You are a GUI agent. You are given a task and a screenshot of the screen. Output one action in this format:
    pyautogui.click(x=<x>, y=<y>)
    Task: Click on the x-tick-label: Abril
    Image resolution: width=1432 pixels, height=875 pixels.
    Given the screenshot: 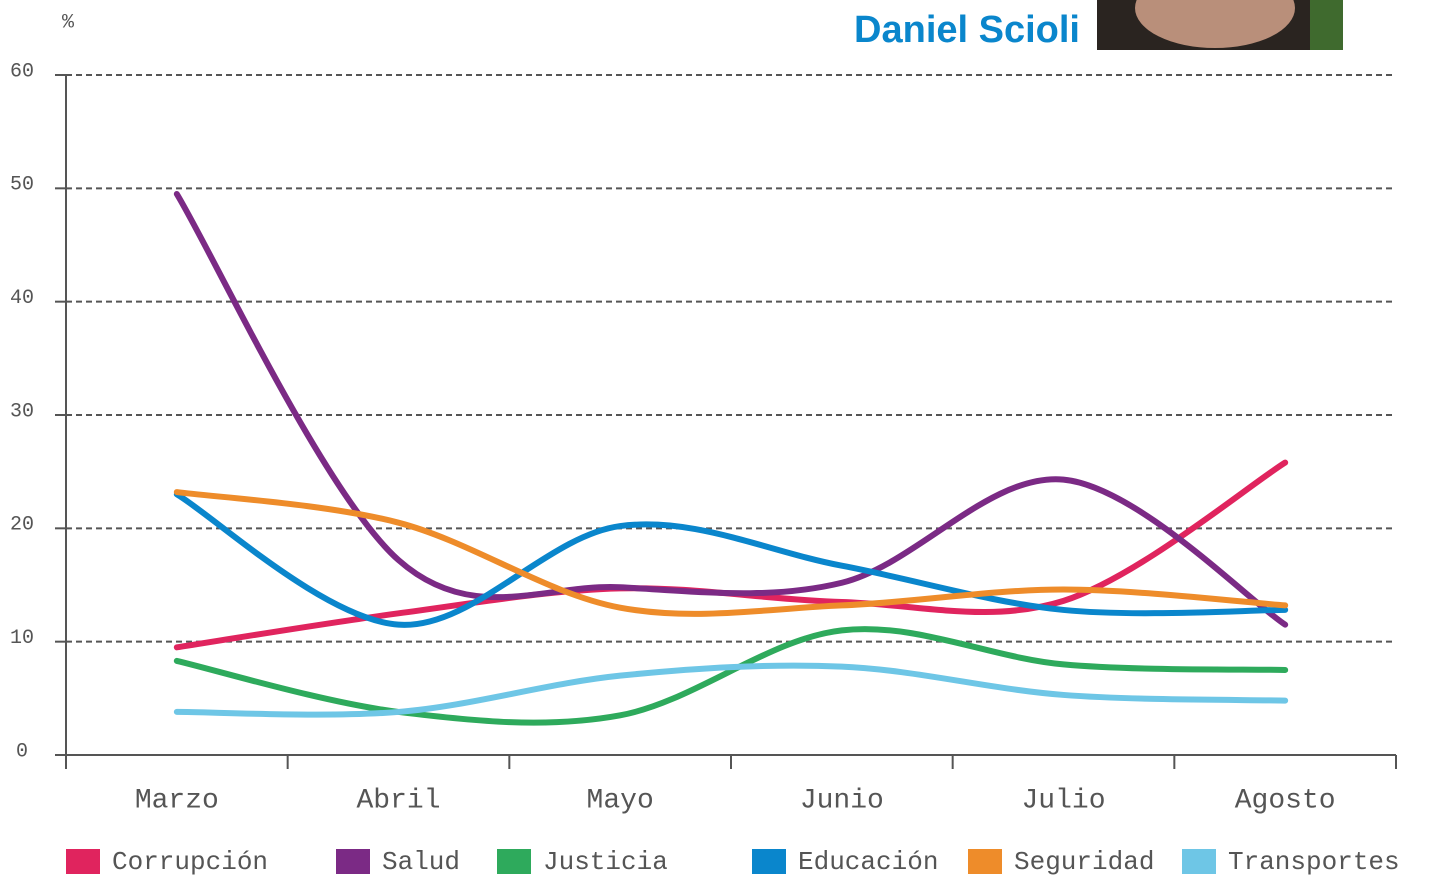 What is the action you would take?
    pyautogui.click(x=398, y=800)
    